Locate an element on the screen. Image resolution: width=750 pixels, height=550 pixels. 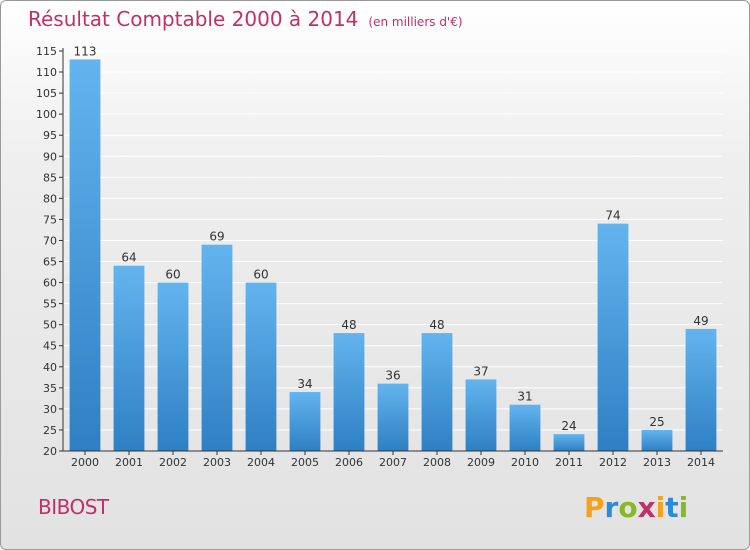
y-tick-label: 35 is located at coordinates (50, 388).